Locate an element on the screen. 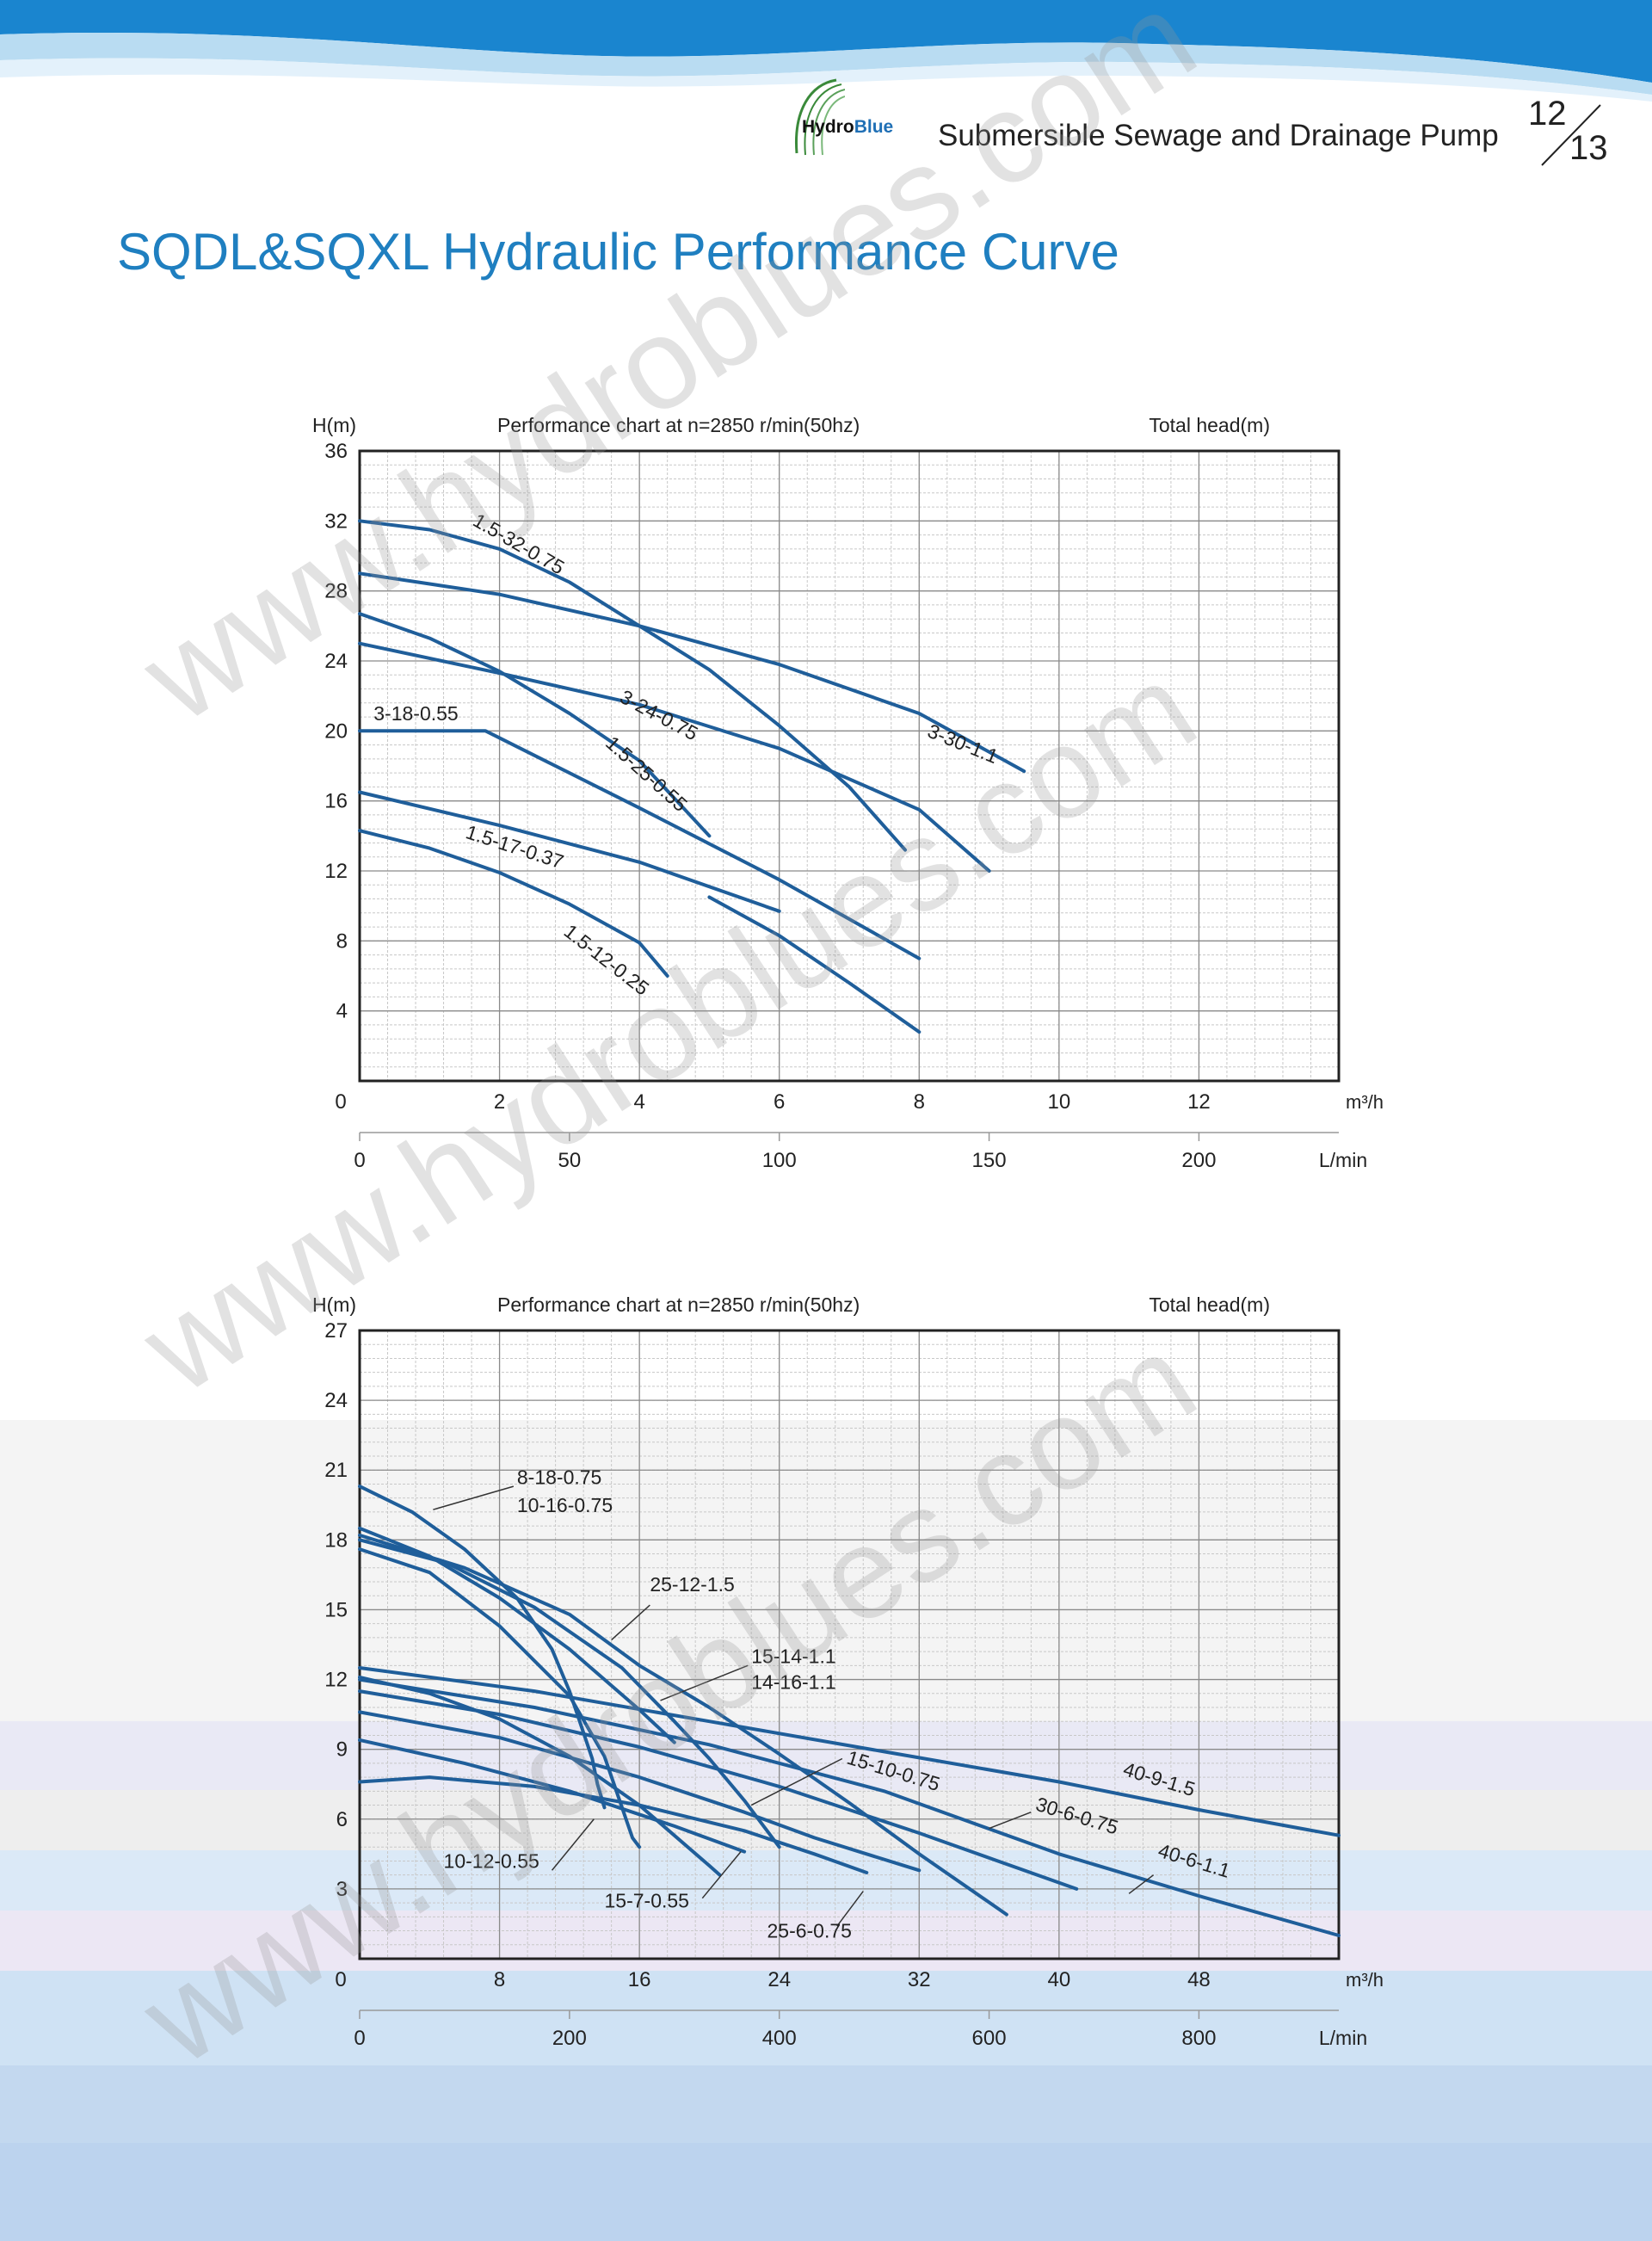  x-tick-label: 6 is located at coordinates (779, 1102).